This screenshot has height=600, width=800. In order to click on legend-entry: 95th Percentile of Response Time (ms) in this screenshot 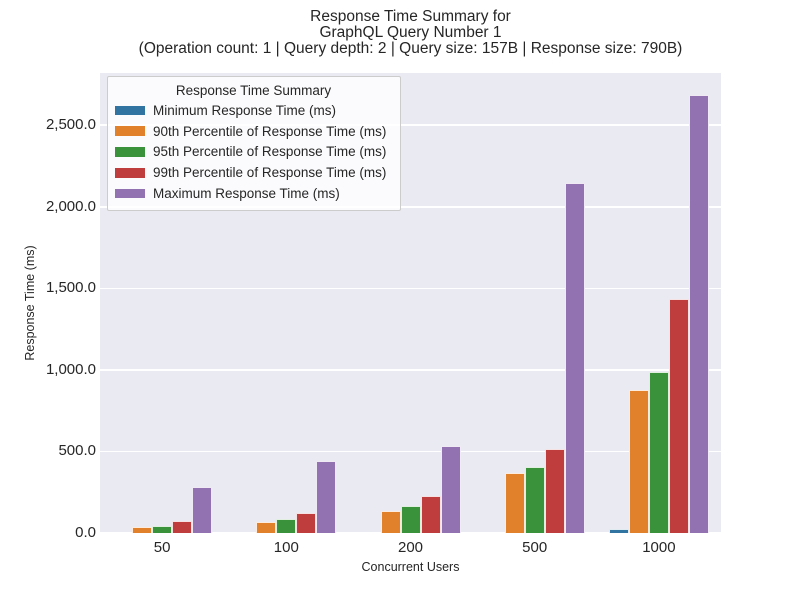, I will do `click(253, 152)`.